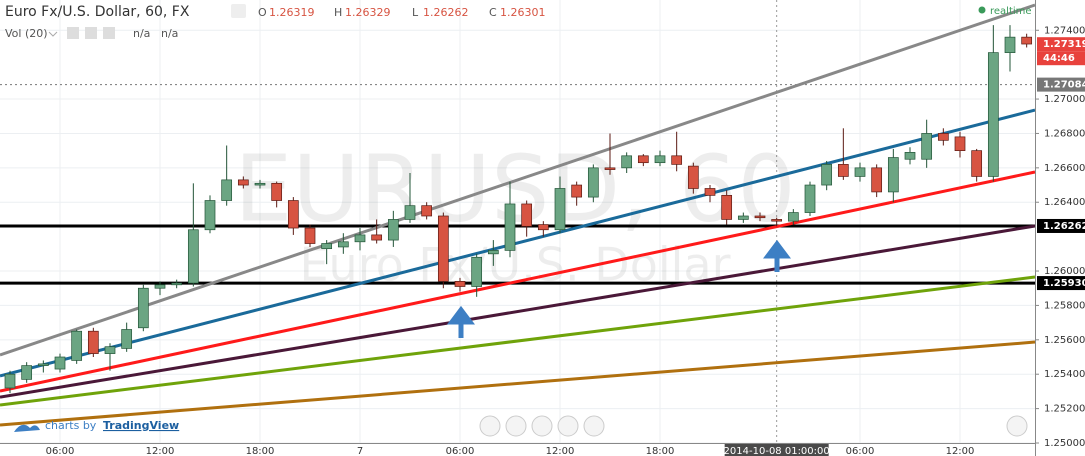  What do you see at coordinates (141, 425) in the screenshot?
I see `branding-name: TradingView` at bounding box center [141, 425].